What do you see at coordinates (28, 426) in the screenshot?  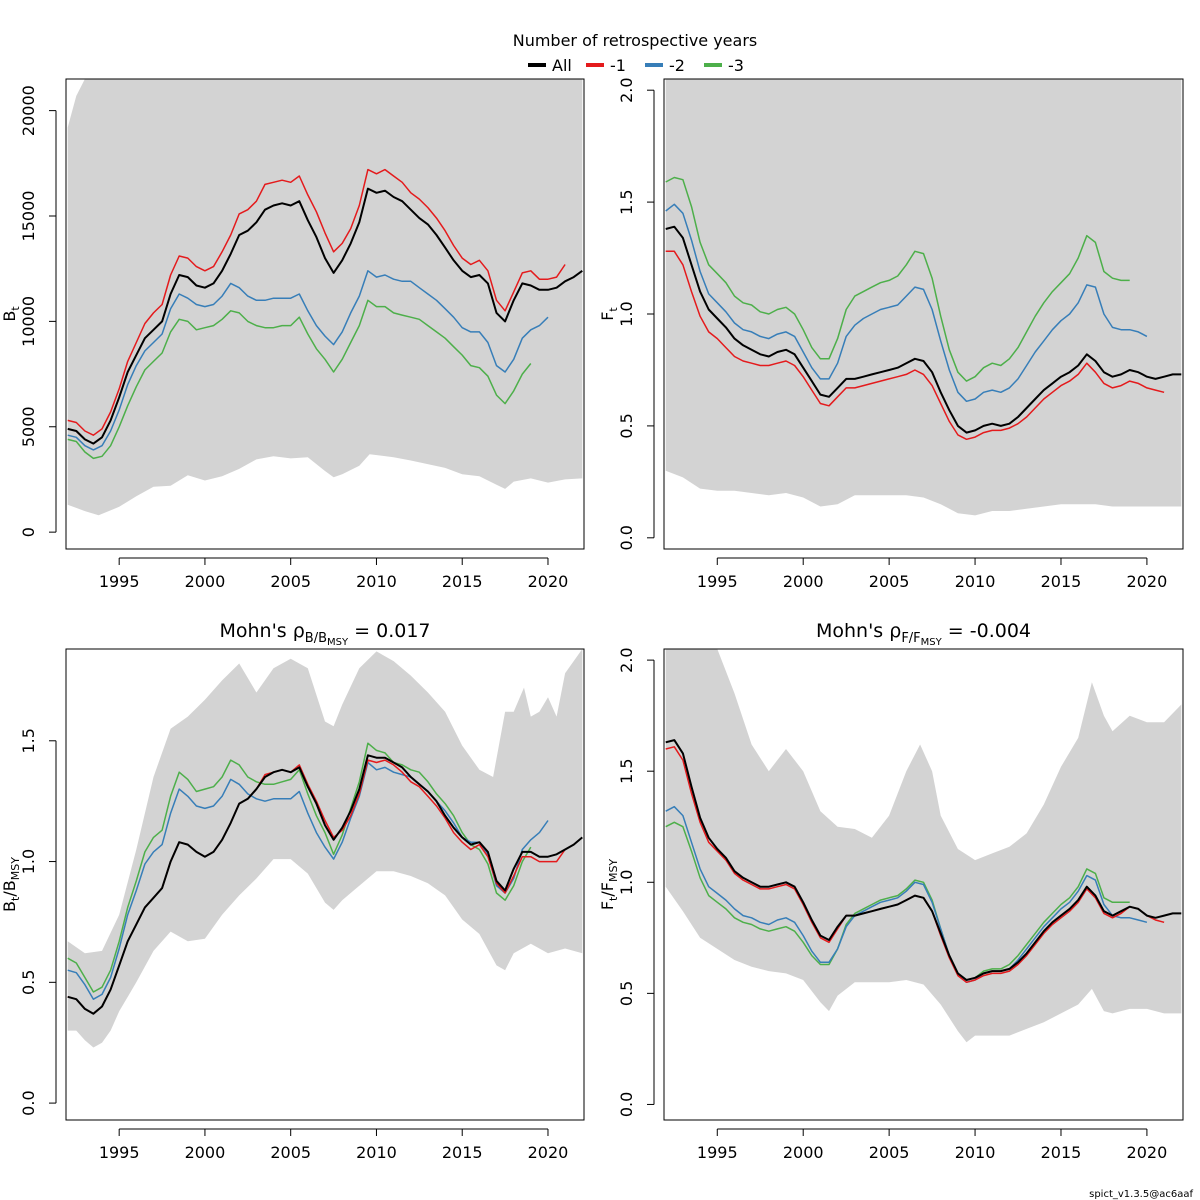 I see `y-tick-label: 5000` at bounding box center [28, 426].